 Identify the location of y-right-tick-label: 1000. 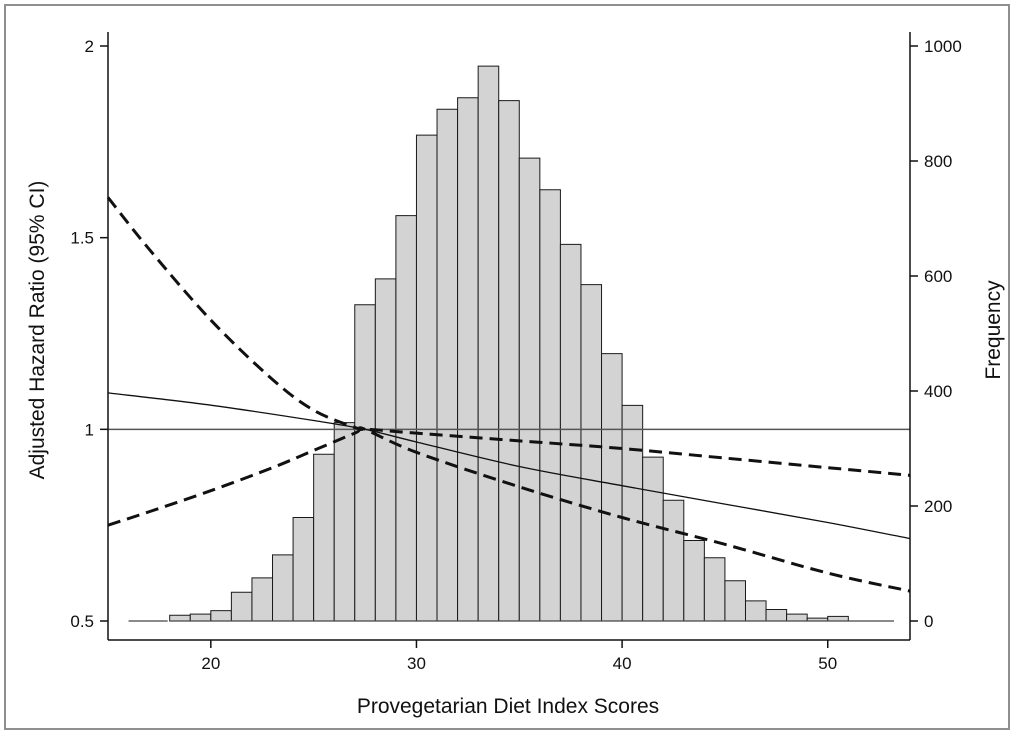
(943, 46).